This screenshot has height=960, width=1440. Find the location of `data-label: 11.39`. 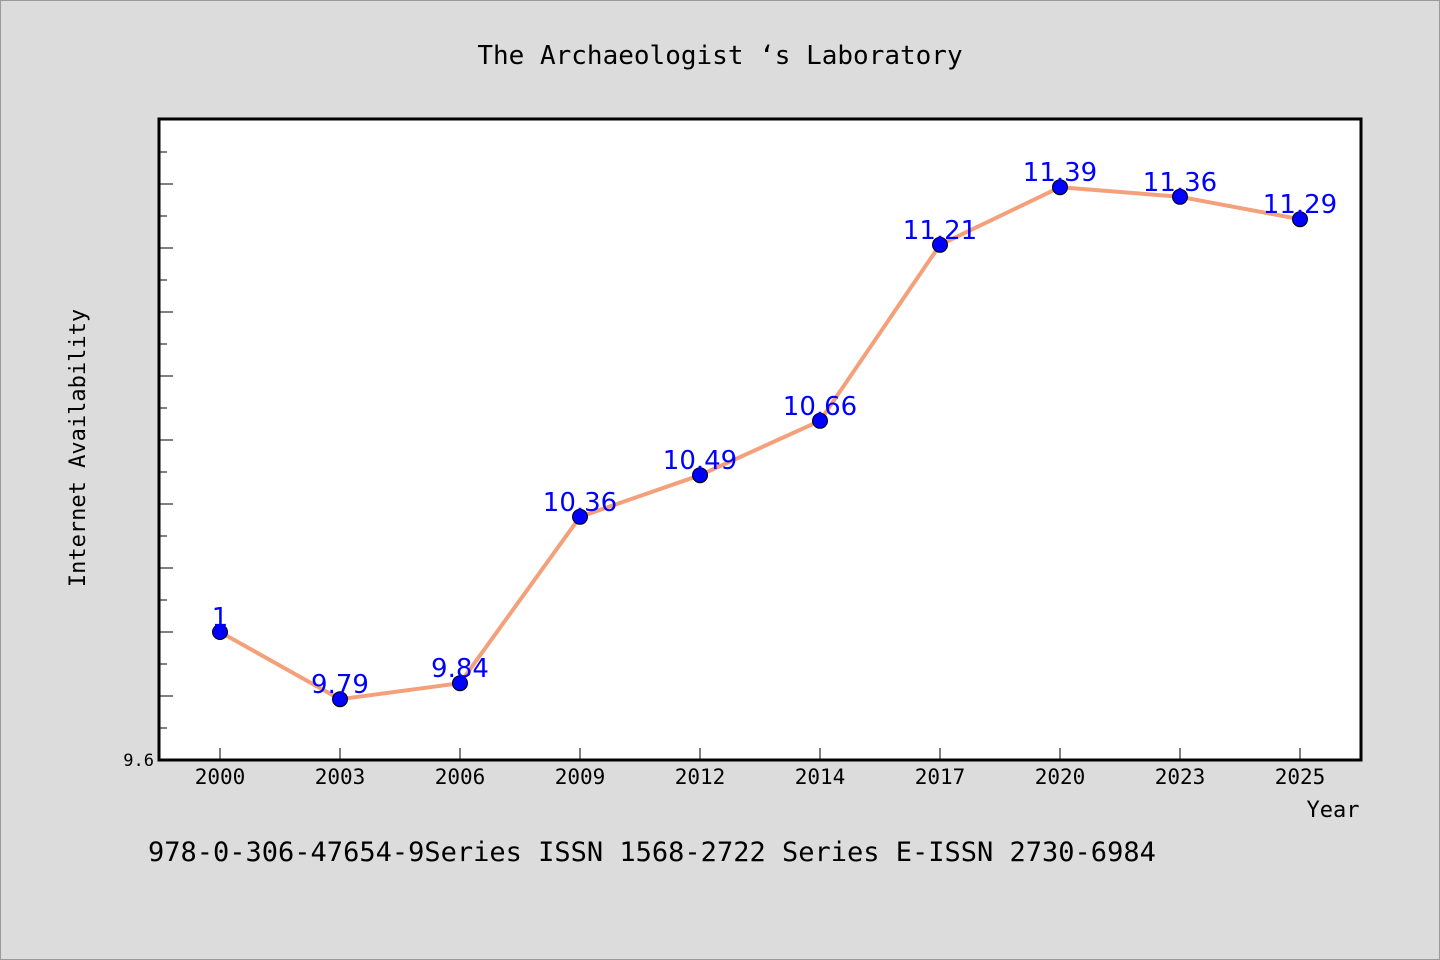

data-label: 11.39 is located at coordinates (1060, 173).